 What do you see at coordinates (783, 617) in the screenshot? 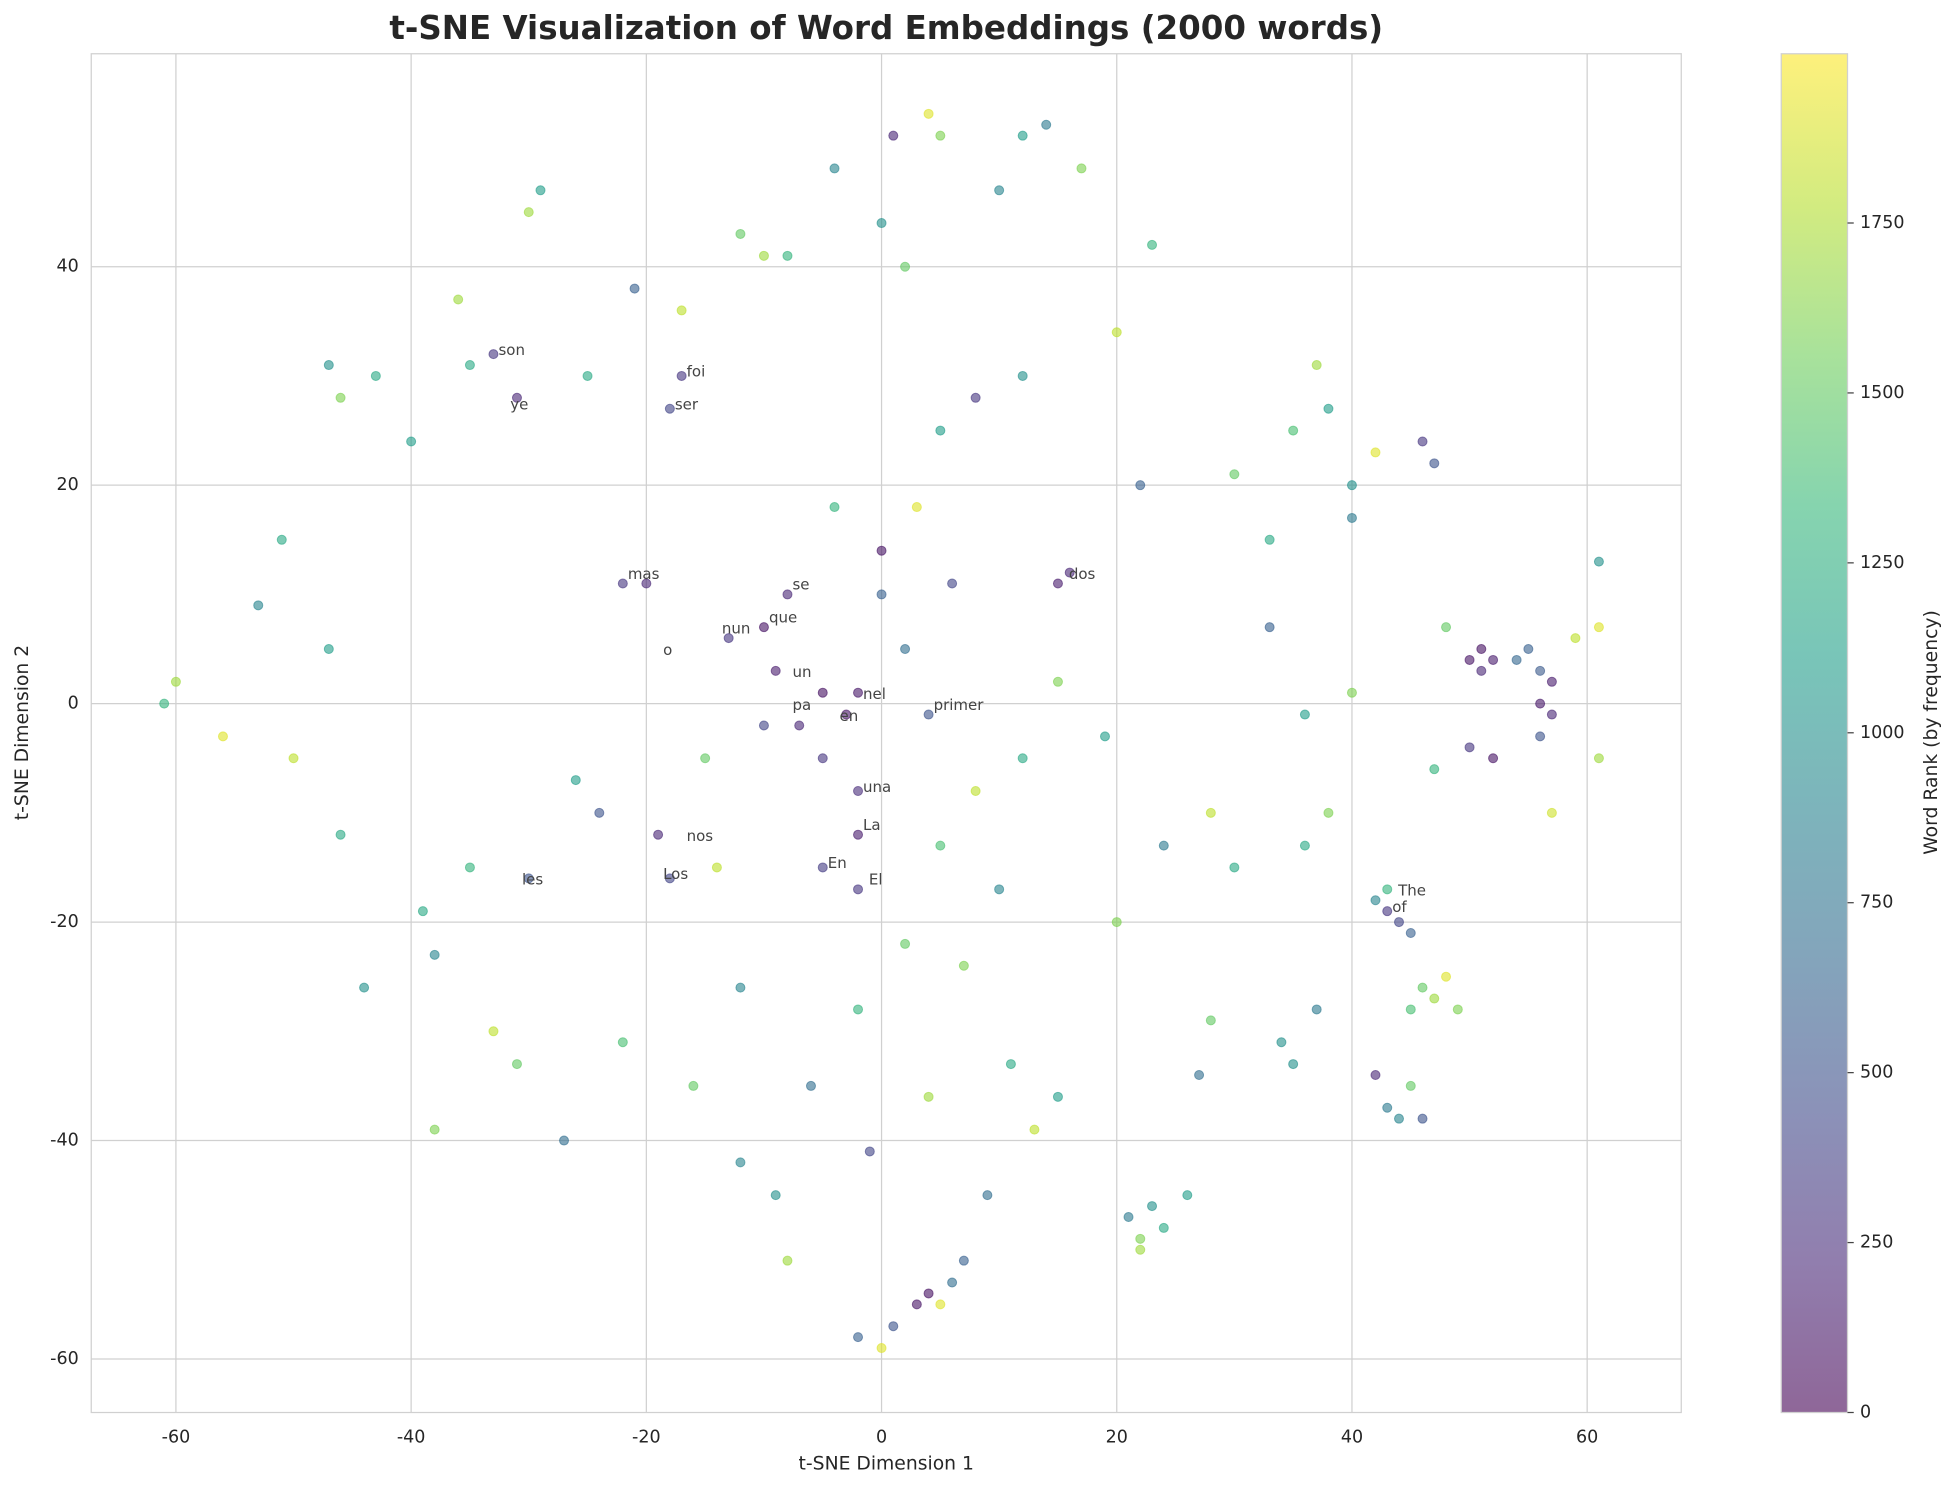
I see `word-annotation: que` at bounding box center [783, 617].